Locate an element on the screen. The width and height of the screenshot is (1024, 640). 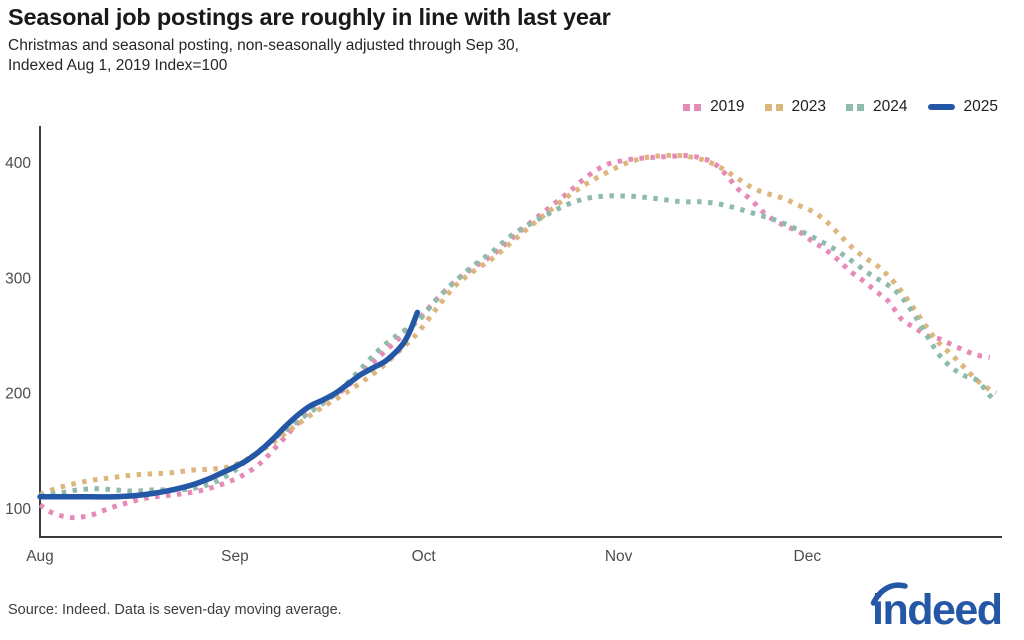
chart-subtitle-line2: Indexed Aug 1, 2019 Index=100 is located at coordinates (118, 65).